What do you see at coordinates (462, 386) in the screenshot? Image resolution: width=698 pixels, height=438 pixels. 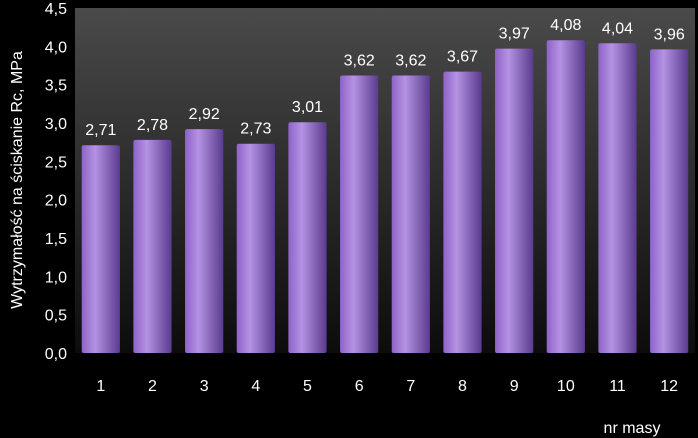 I see `x-tick-8: 8` at bounding box center [462, 386].